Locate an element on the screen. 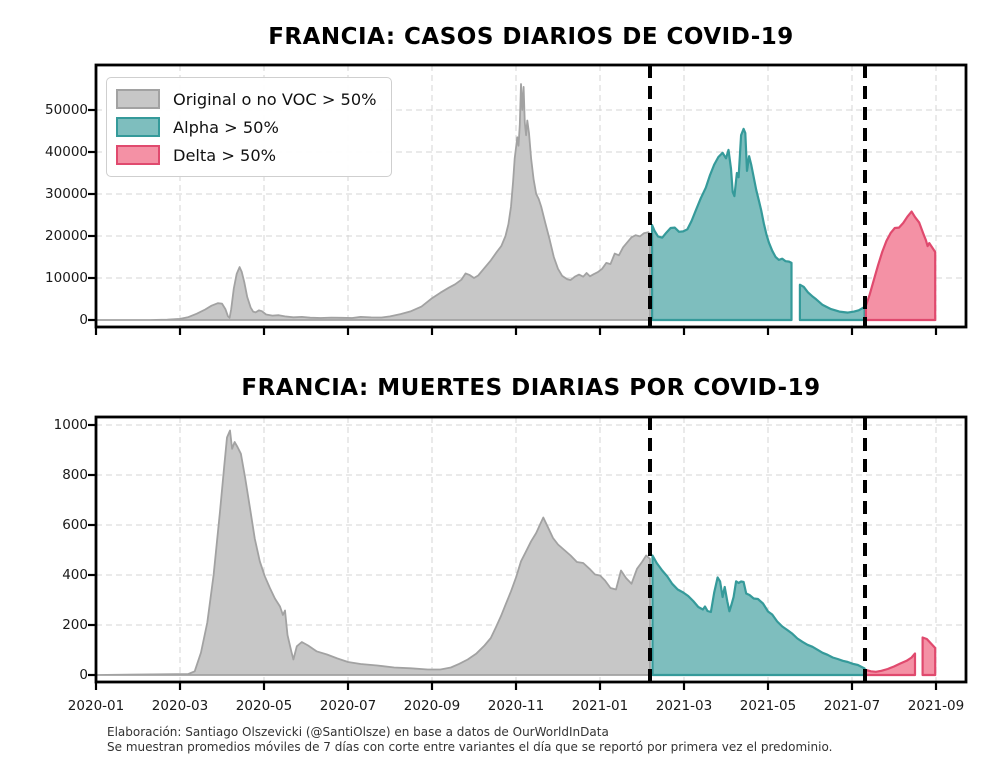 The width and height of the screenshot is (1000, 781). x-tick-label: 2020-07 is located at coordinates (348, 706).